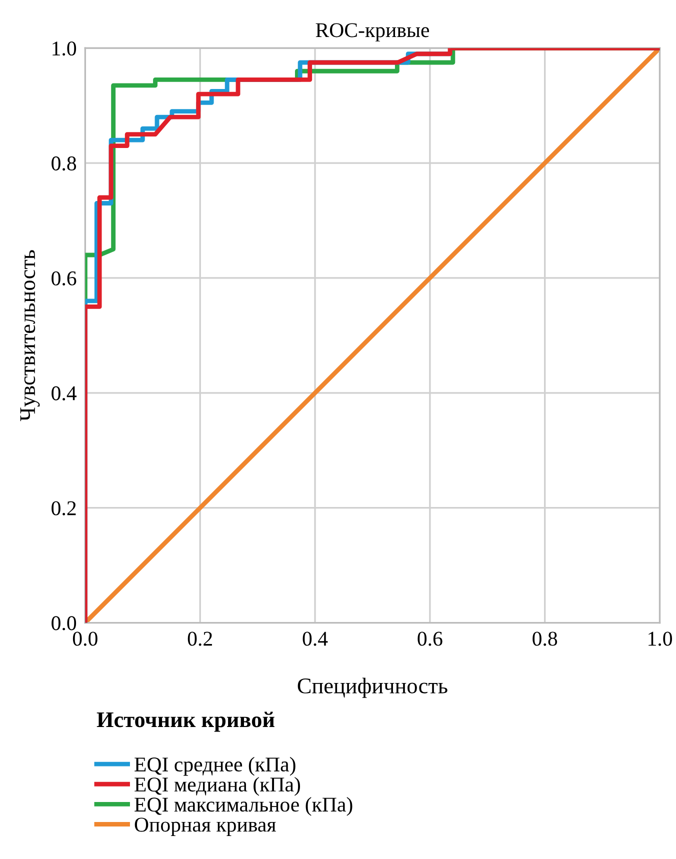  Describe the element at coordinates (64, 508) in the screenshot. I see `y-tick-label: 0.2` at that location.